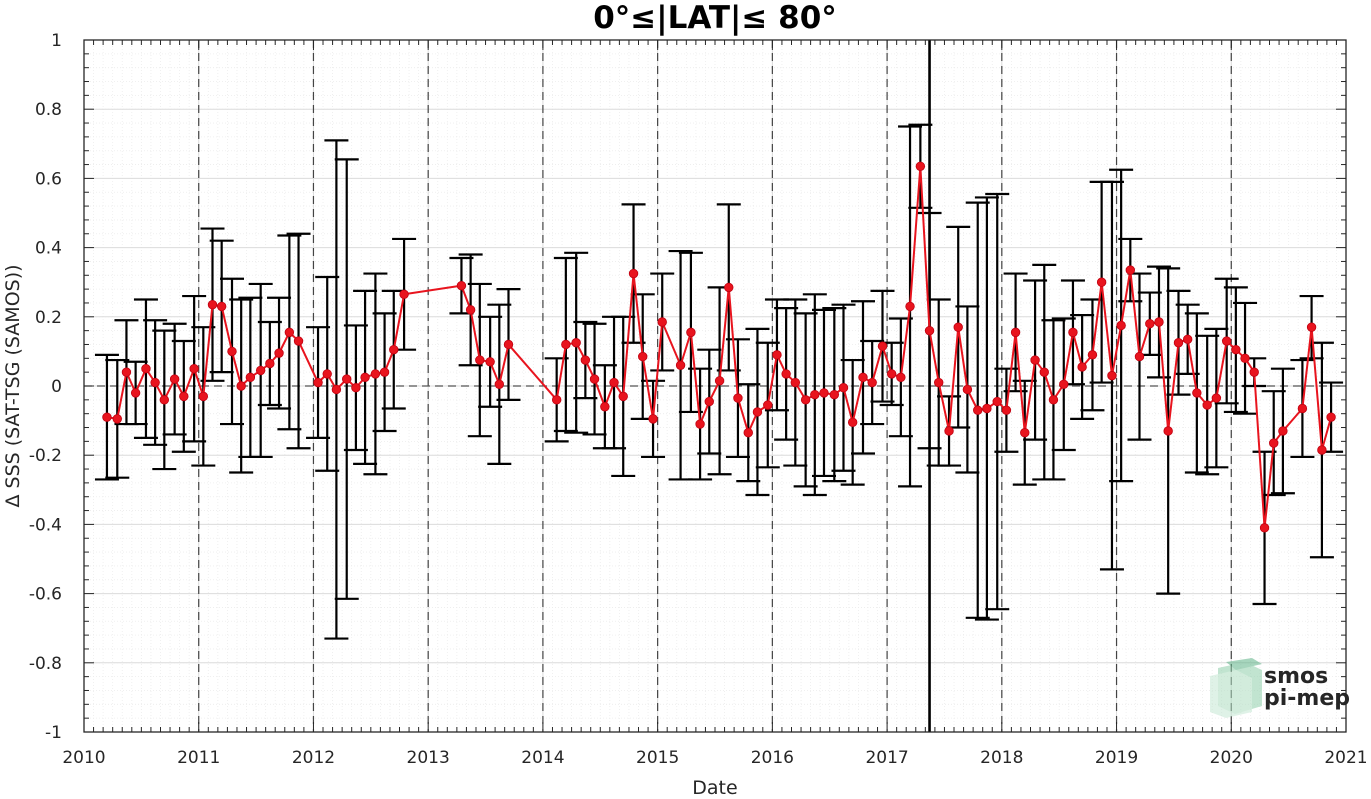 This screenshot has height=799, width=1371. Describe the element at coordinates (45, 387) in the screenshot. I see `y-tick-labels: -1 -0.8 -0.6 -0.4 -0.2 0 0.2 0.4 0.6 0.8 1` at that location.